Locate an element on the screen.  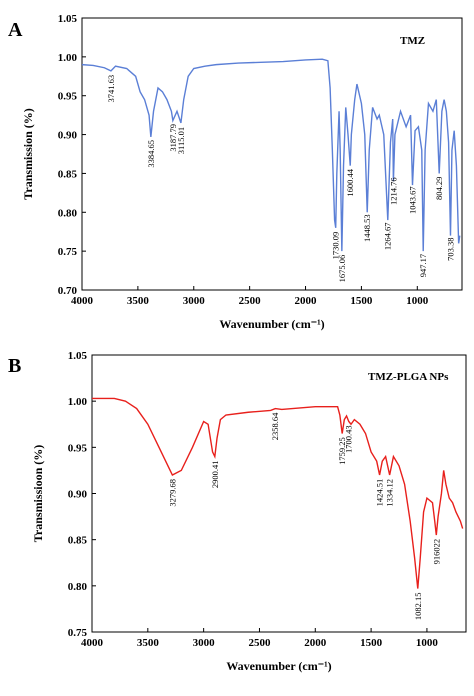
peak-label: 3741.63 is located at coordinates (111, 89).